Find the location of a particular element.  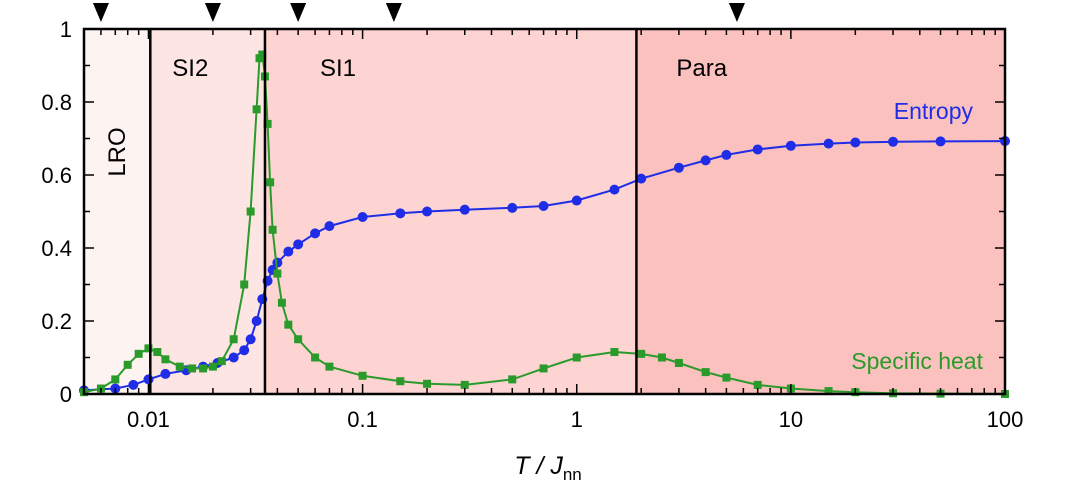

y-tick-label: 0.6 is located at coordinates (56, 175).